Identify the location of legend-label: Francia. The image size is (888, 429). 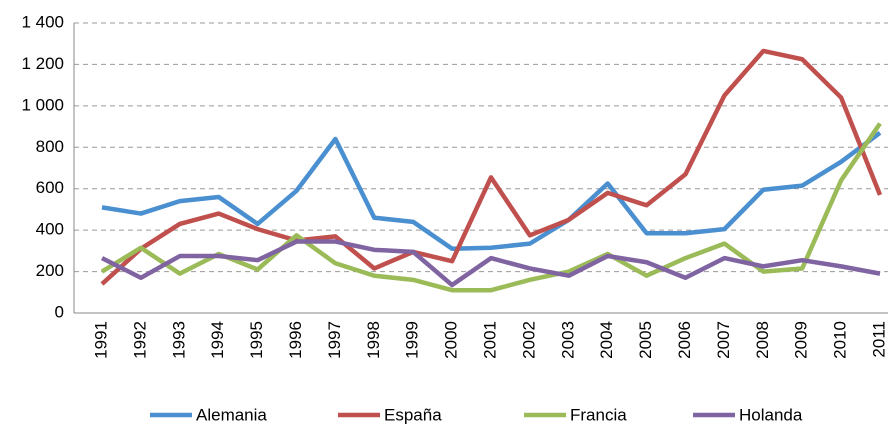
(598, 414).